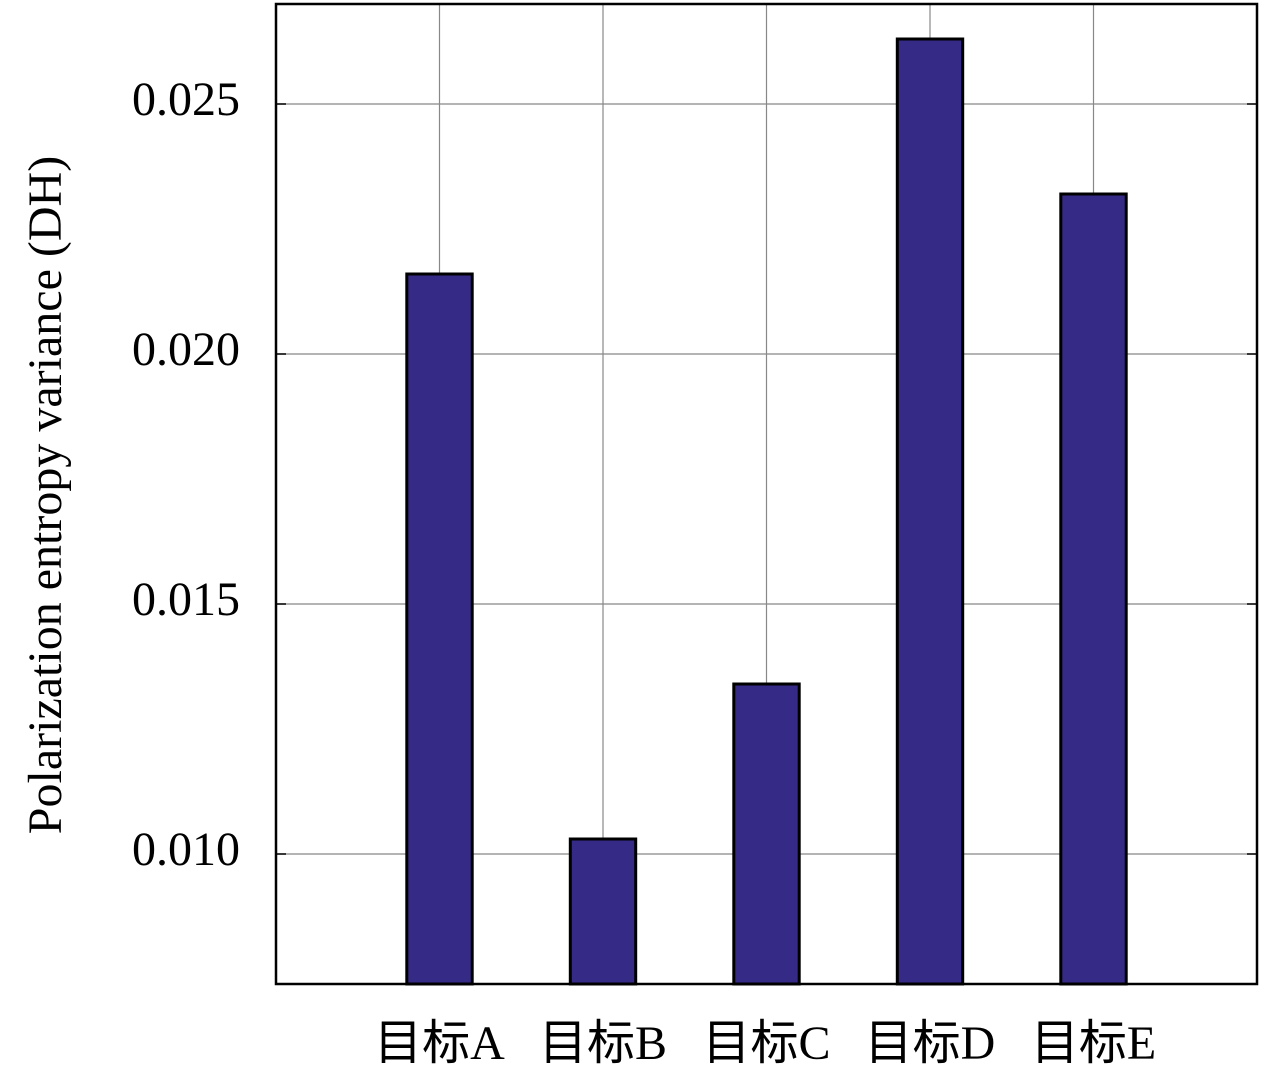 This screenshot has width=1280, height=1087. What do you see at coordinates (439, 1043) in the screenshot?
I see `x-tick-label: 目标A` at bounding box center [439, 1043].